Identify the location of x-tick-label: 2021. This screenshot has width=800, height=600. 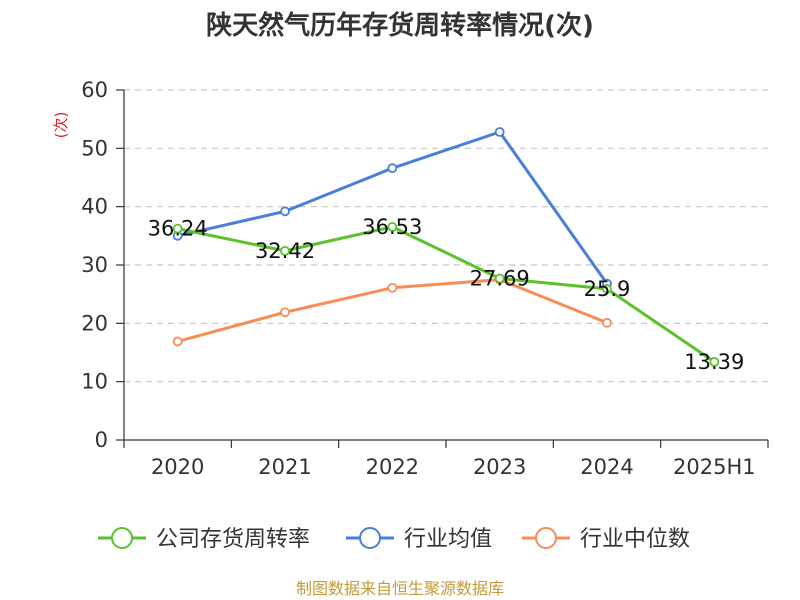
(284, 467).